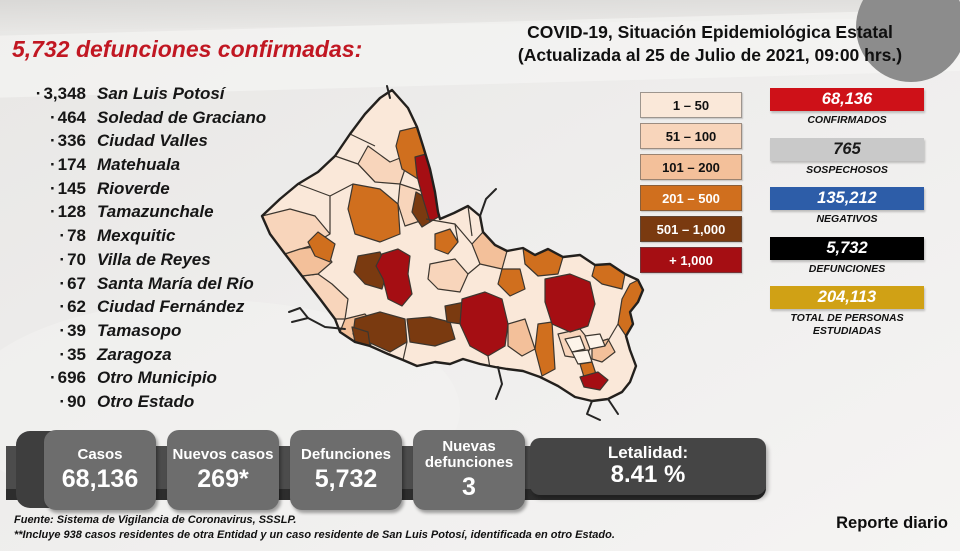  I want to click on list-item: · 3,348 San Luis Potosí, so click(139, 96).